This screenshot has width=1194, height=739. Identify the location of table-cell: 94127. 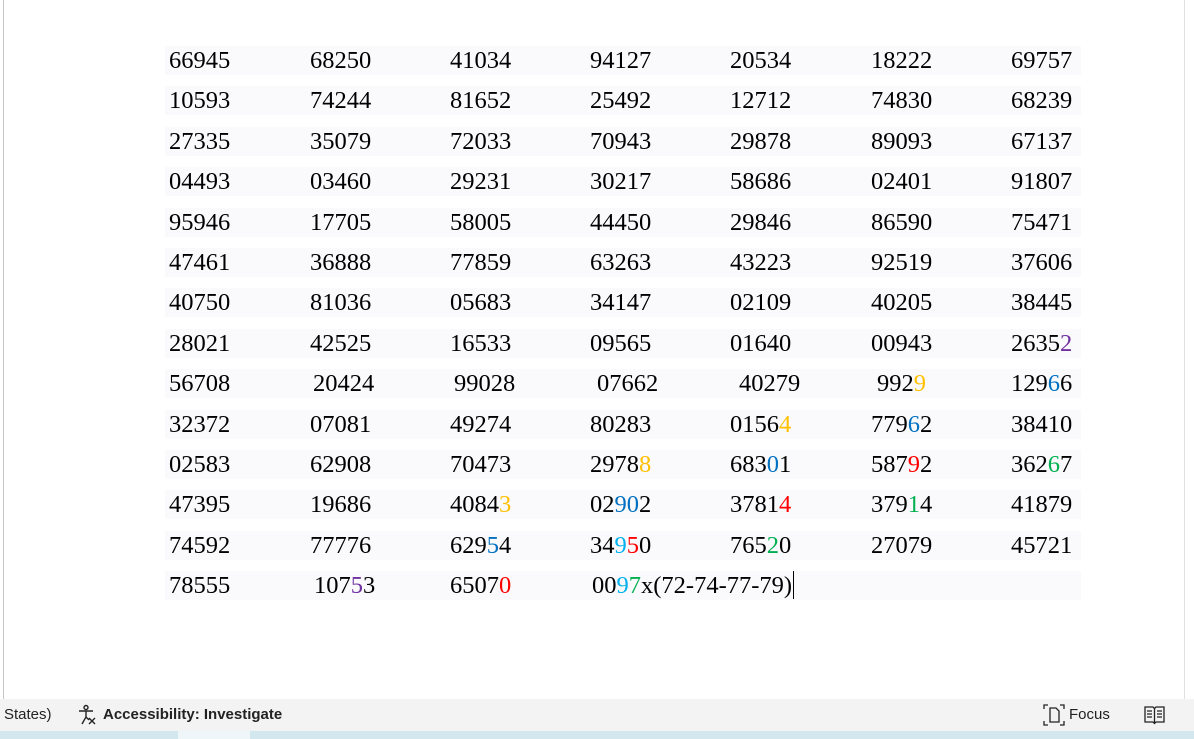
(620, 60).